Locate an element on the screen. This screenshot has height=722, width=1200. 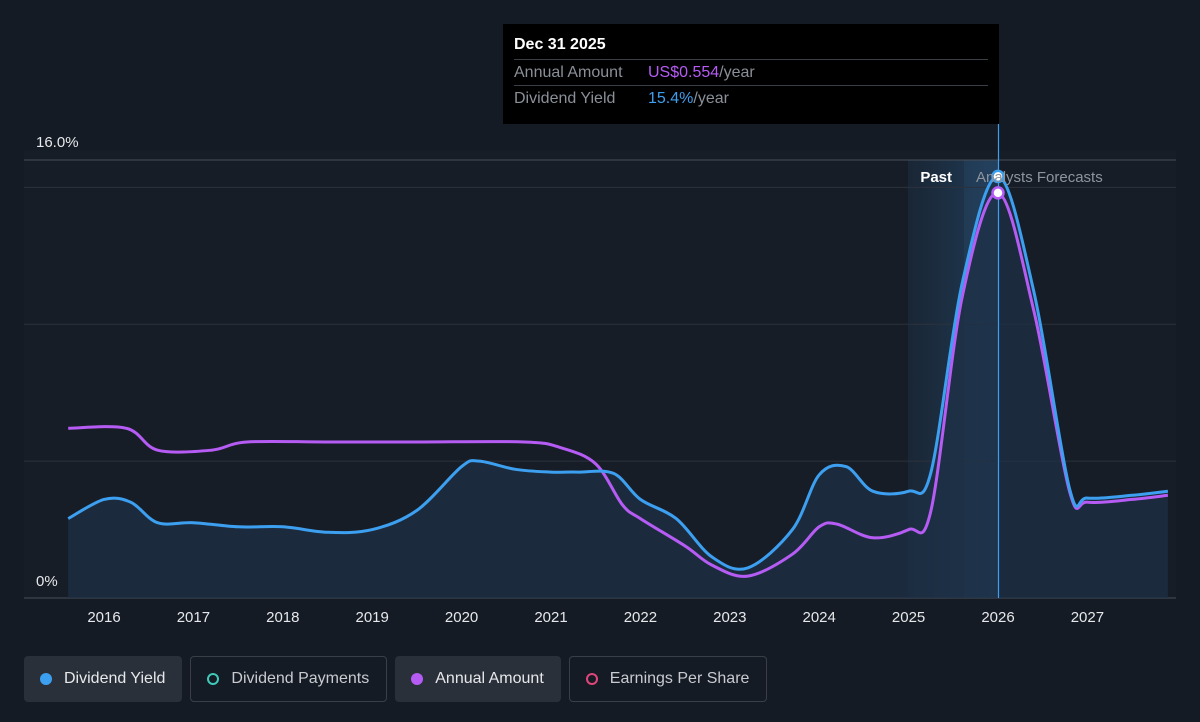
tooltip-row-annual-amount: Annual Amount US$0.554 /year is located at coordinates (751, 72).